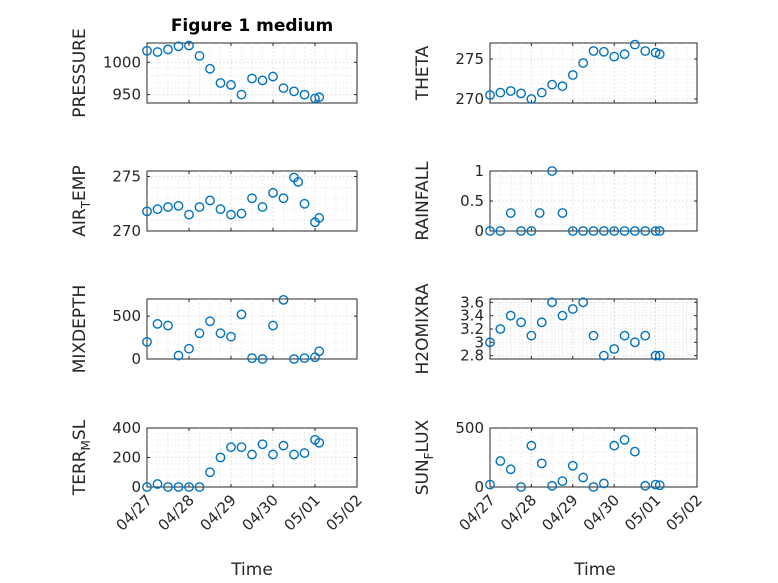  Describe the element at coordinates (251, 570) in the screenshot. I see `x-axis-label-left: Time` at that location.